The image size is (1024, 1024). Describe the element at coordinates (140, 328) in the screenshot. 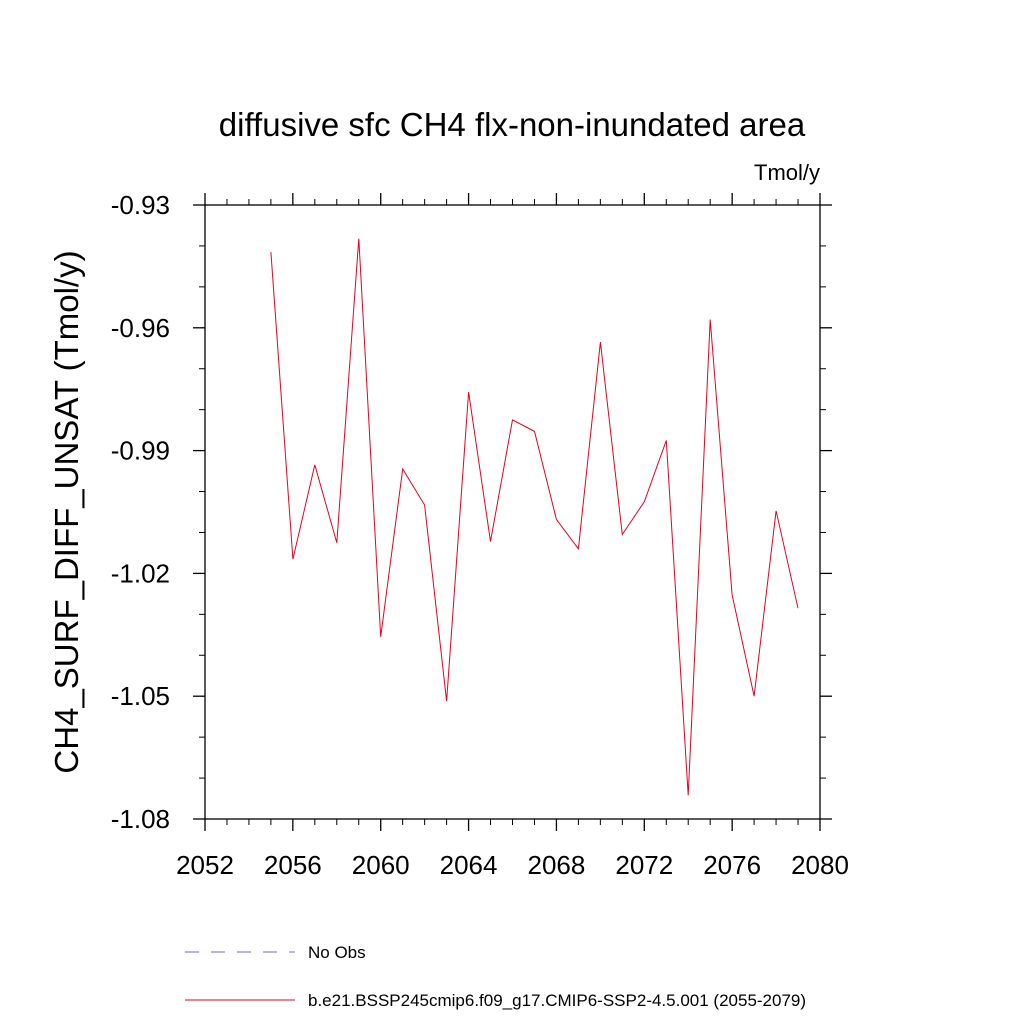

I see `y-tick-label: -0.96` at that location.